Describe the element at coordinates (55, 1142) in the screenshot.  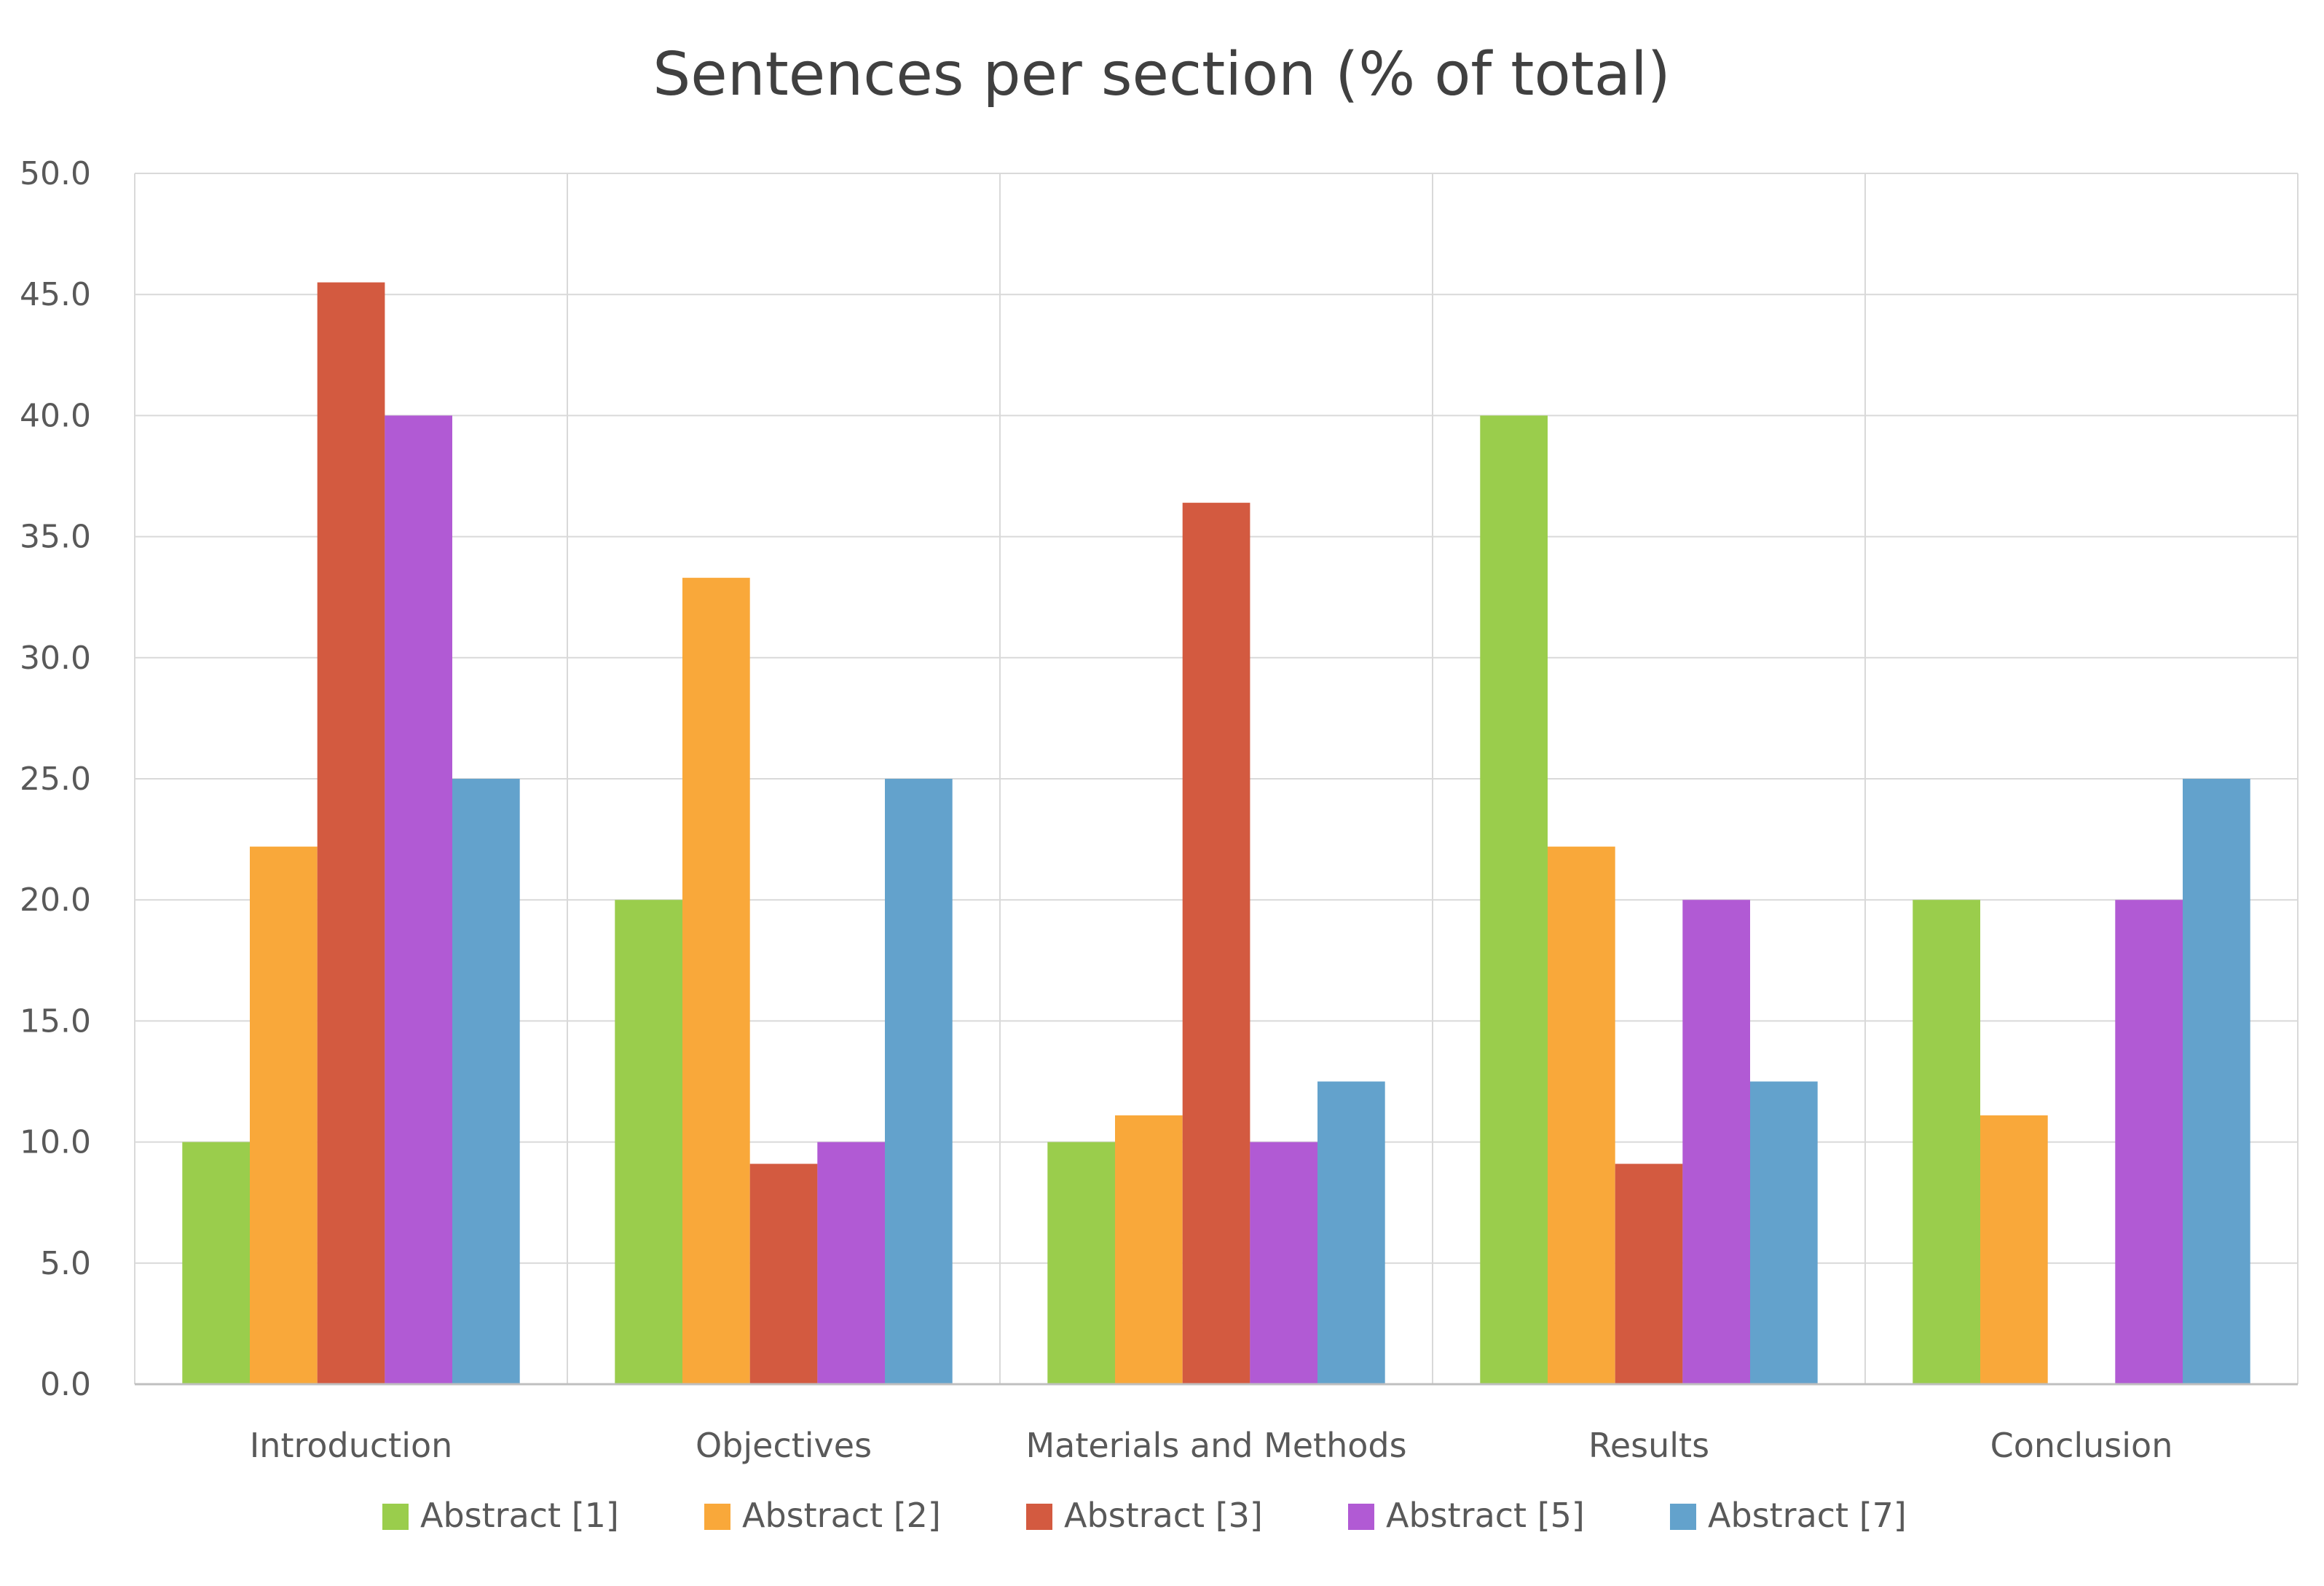
I see `y-tick-label: 10.0` at that location.